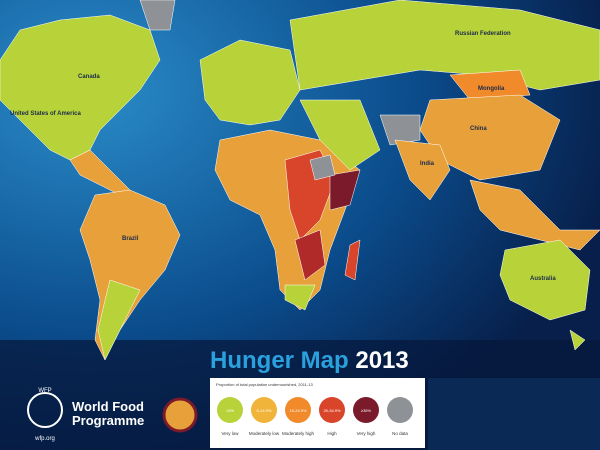 This screenshot has width=600, height=450. What do you see at coordinates (298, 433) in the screenshot?
I see `legend-label: Moderately high` at bounding box center [298, 433].